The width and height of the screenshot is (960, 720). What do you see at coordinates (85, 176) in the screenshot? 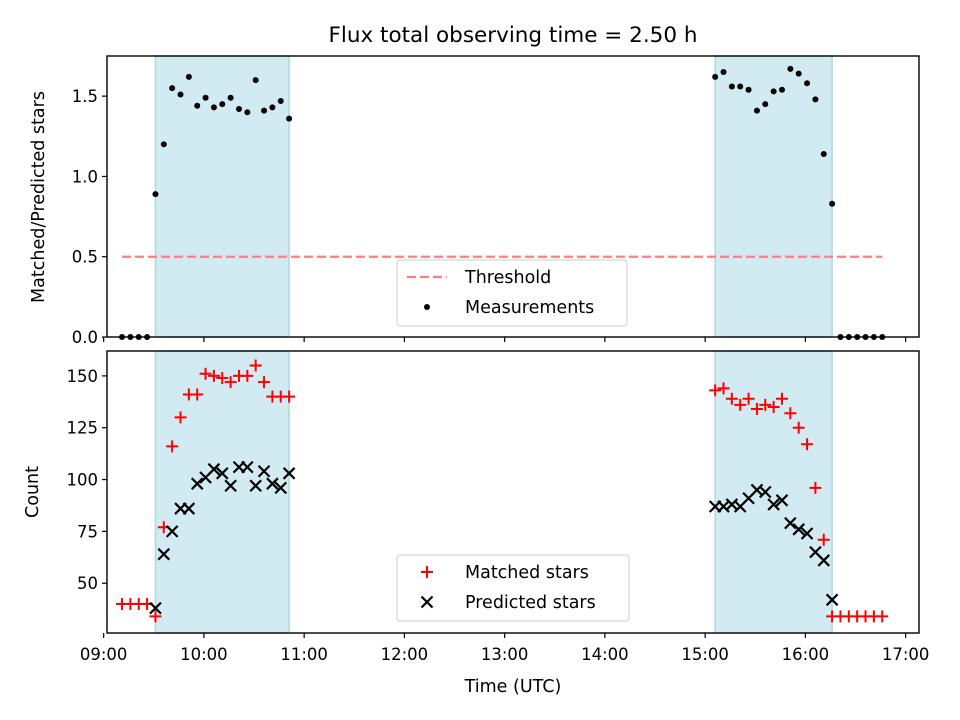
I see `y-tick-label: 1.0` at bounding box center [85, 176].